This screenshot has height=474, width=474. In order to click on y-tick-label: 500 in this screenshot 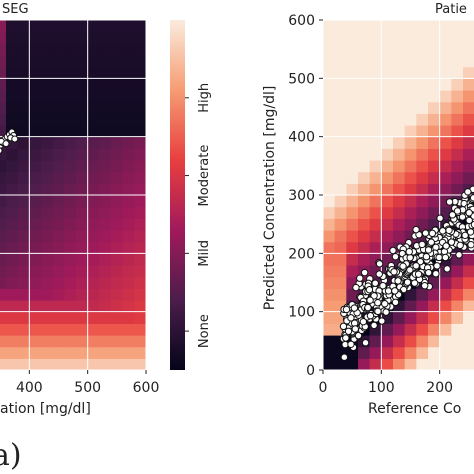, I will do `click(301, 79)`.